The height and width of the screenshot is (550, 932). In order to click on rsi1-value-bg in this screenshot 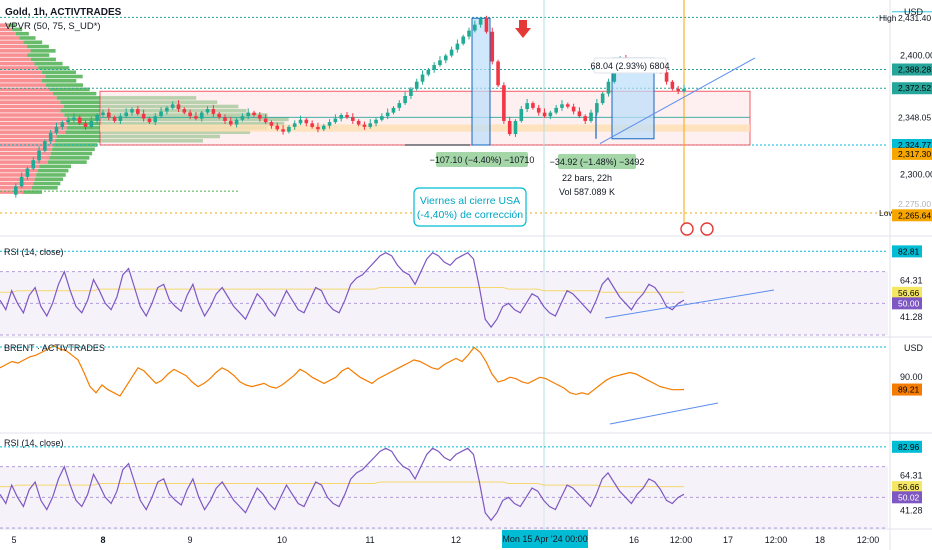, I will do `click(907, 292)`.